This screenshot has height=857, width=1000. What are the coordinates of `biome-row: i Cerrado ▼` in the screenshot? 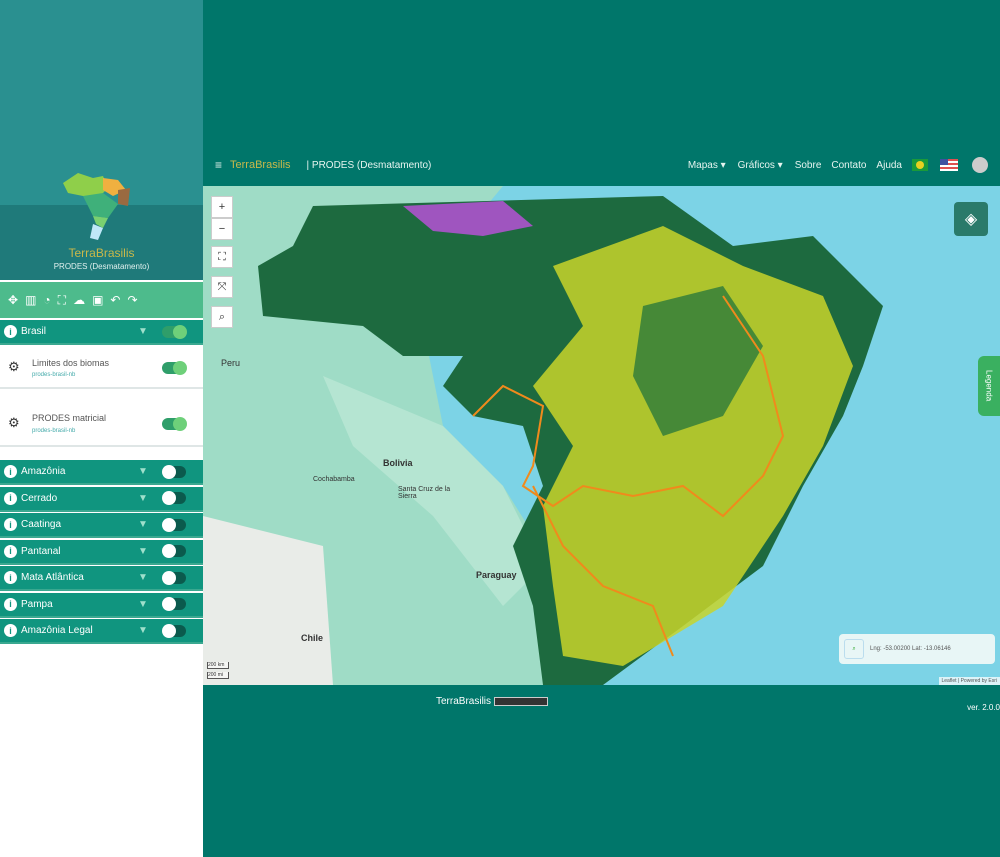 It's located at (101, 499).